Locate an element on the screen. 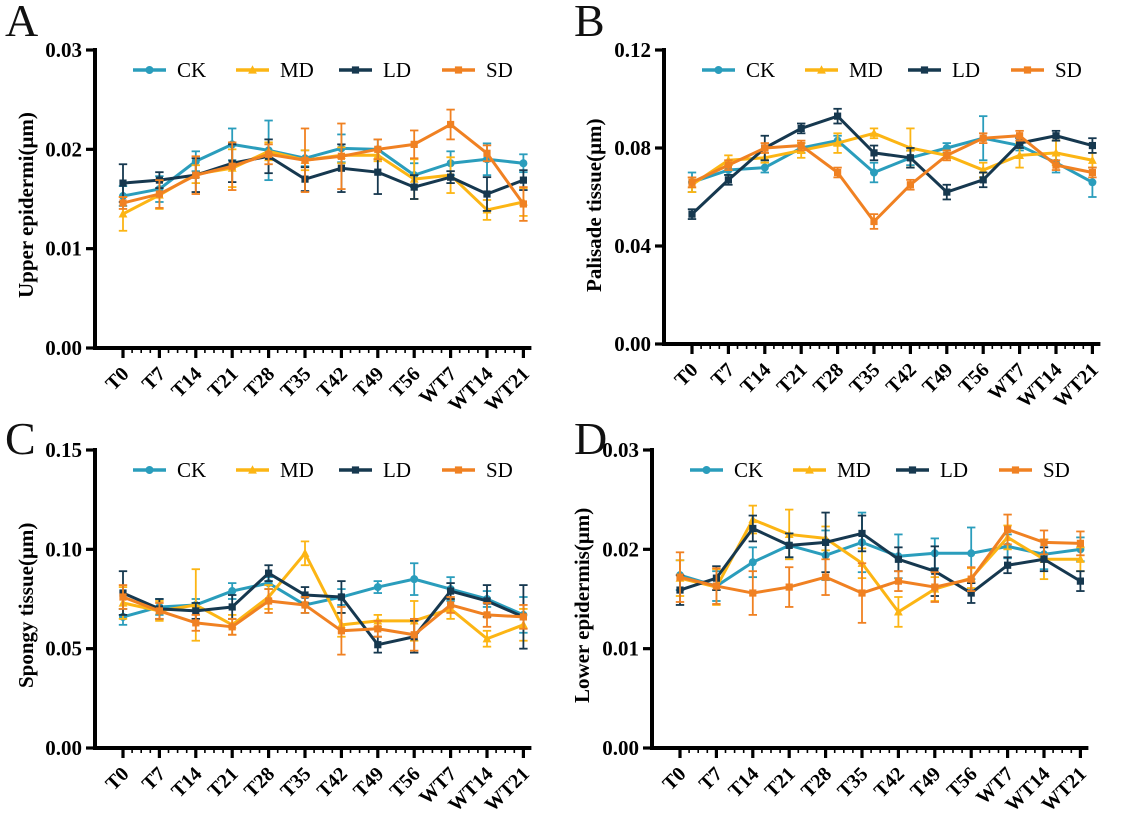  panel-a-y-axis-title: Upper epidermi(μm) is located at coordinates (26, 205).